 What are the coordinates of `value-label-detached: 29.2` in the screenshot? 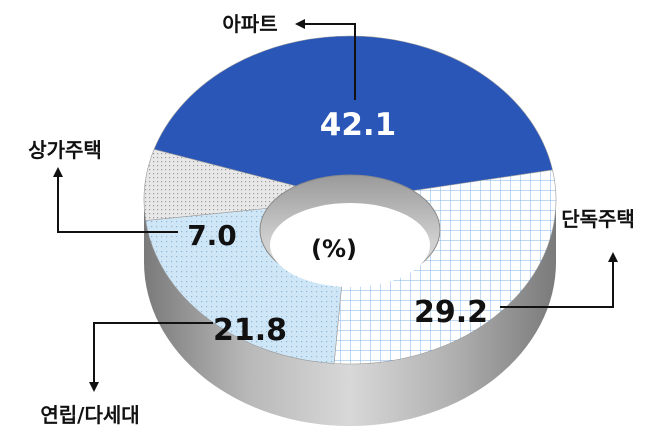 It's located at (451, 312).